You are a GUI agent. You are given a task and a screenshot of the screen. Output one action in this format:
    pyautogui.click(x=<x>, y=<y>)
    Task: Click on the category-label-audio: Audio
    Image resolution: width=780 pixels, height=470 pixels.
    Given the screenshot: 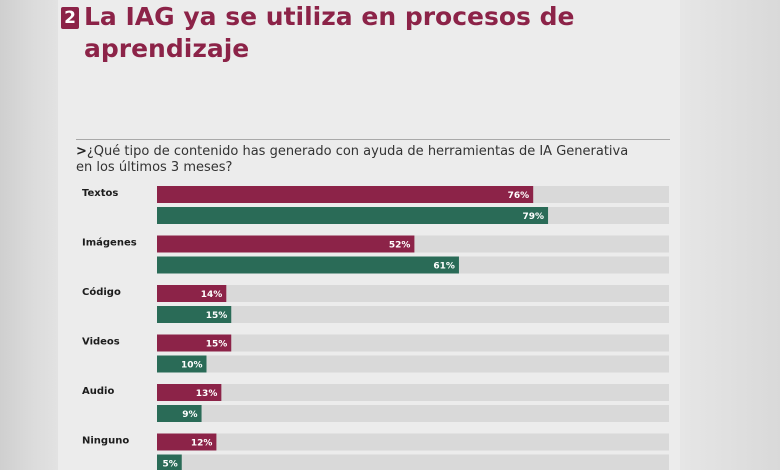 What is the action you would take?
    pyautogui.click(x=98, y=391)
    